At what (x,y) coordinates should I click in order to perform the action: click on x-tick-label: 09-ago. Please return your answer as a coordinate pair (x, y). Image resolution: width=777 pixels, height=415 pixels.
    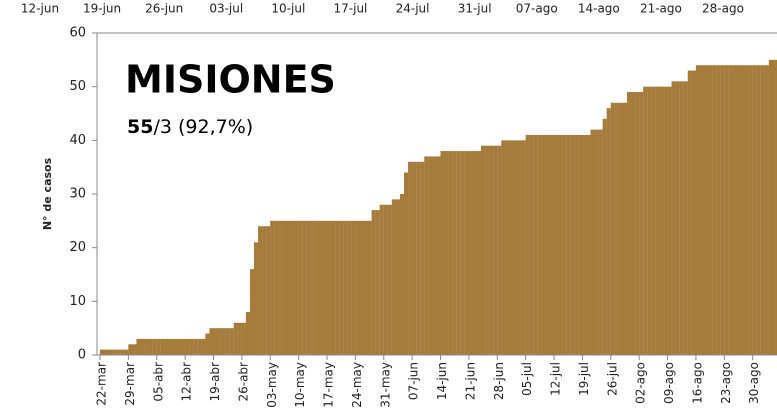
    Looking at the image, I should click on (669, 383).